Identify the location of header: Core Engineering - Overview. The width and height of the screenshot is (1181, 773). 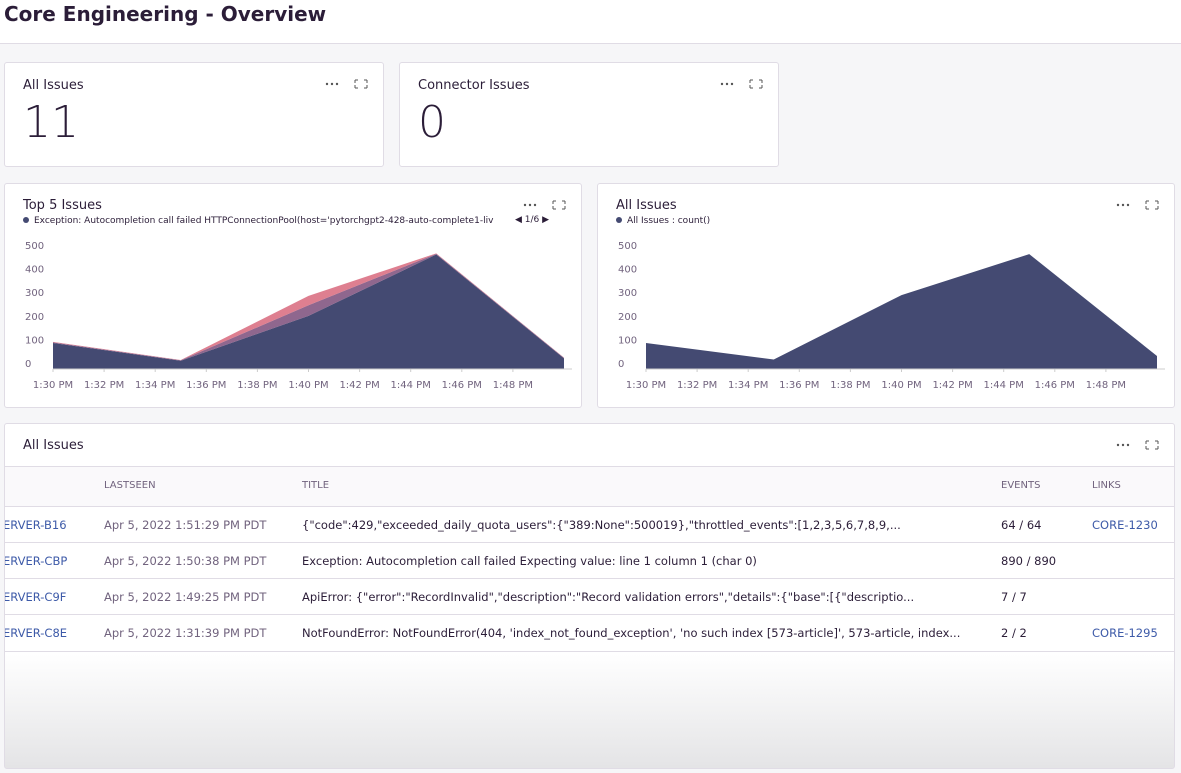
(590, 22).